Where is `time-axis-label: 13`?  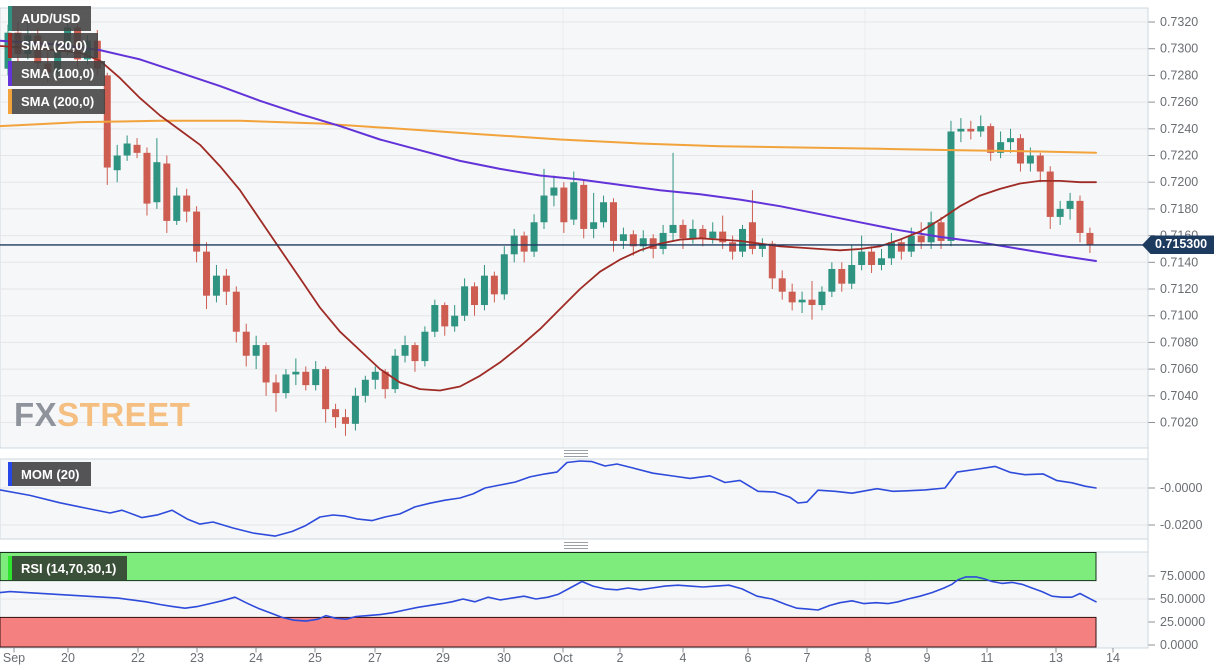
time-axis-label: 13 is located at coordinates (1056, 658).